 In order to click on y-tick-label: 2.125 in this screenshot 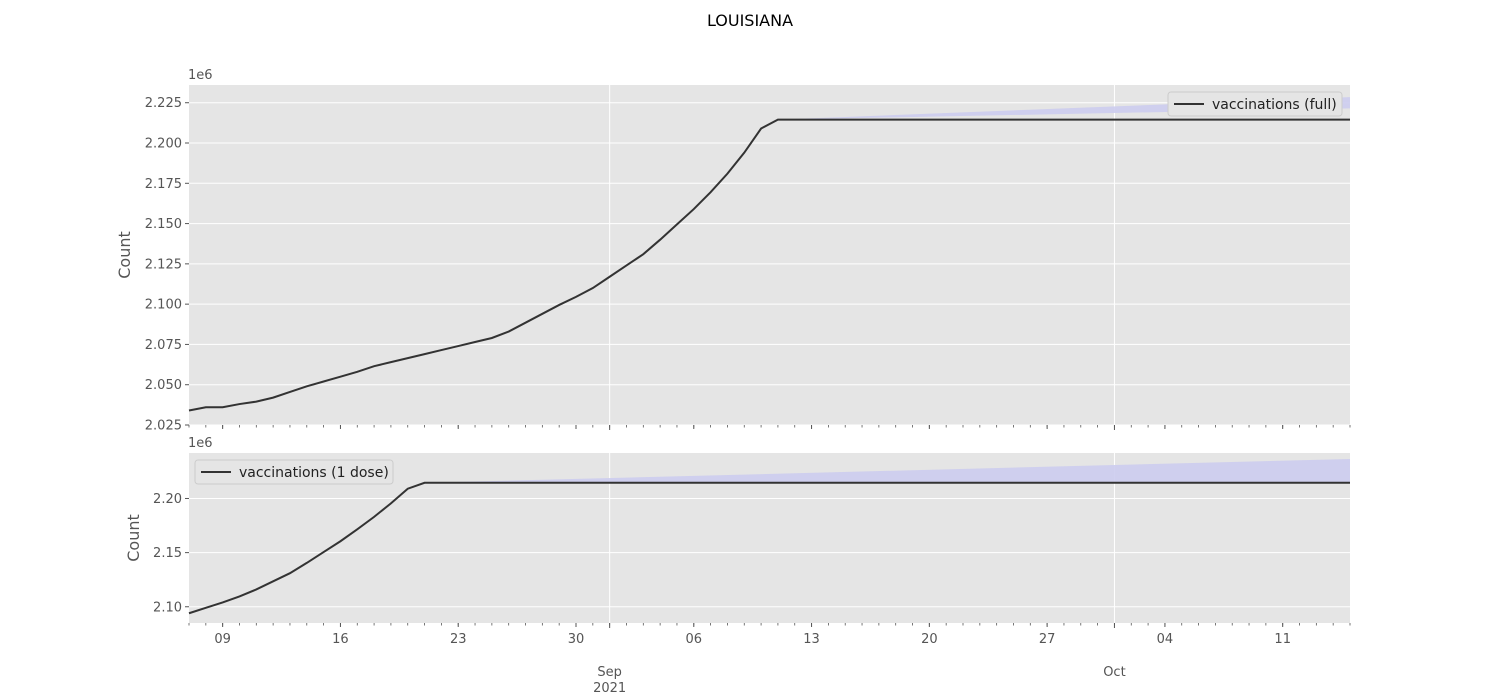, I will do `click(163, 264)`.